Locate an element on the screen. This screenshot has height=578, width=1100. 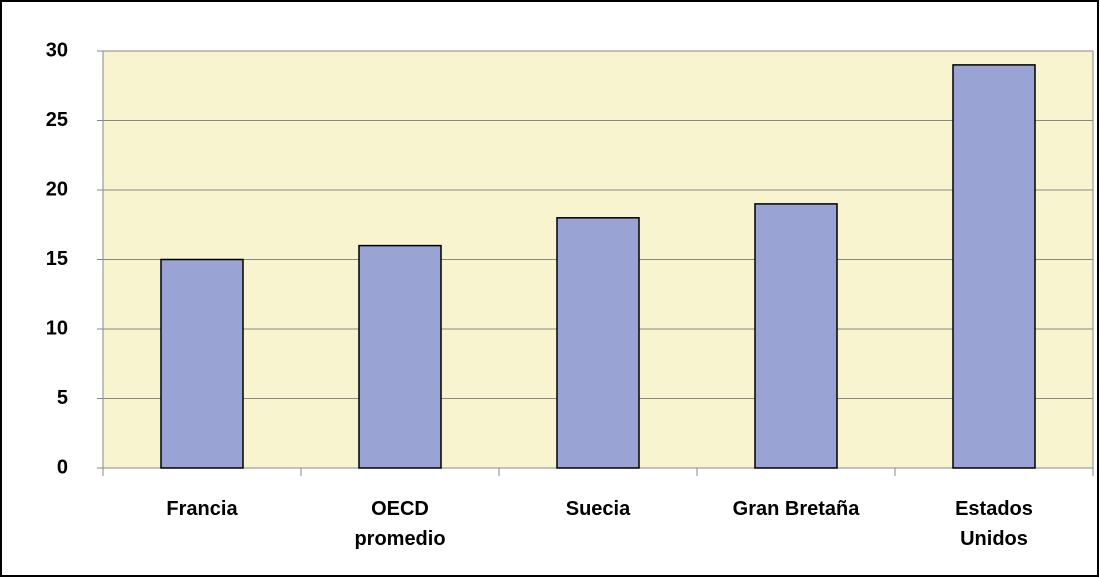
x-tick-label: OECD promedio is located at coordinates (400, 524).